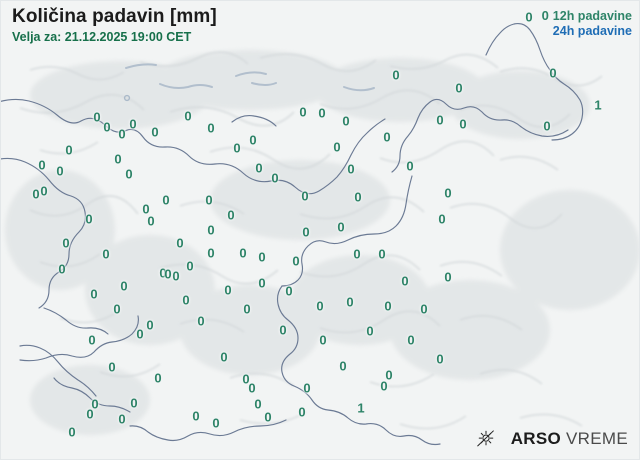  I want to click on legend: 0 12h padavine 24h padavine, so click(587, 23).